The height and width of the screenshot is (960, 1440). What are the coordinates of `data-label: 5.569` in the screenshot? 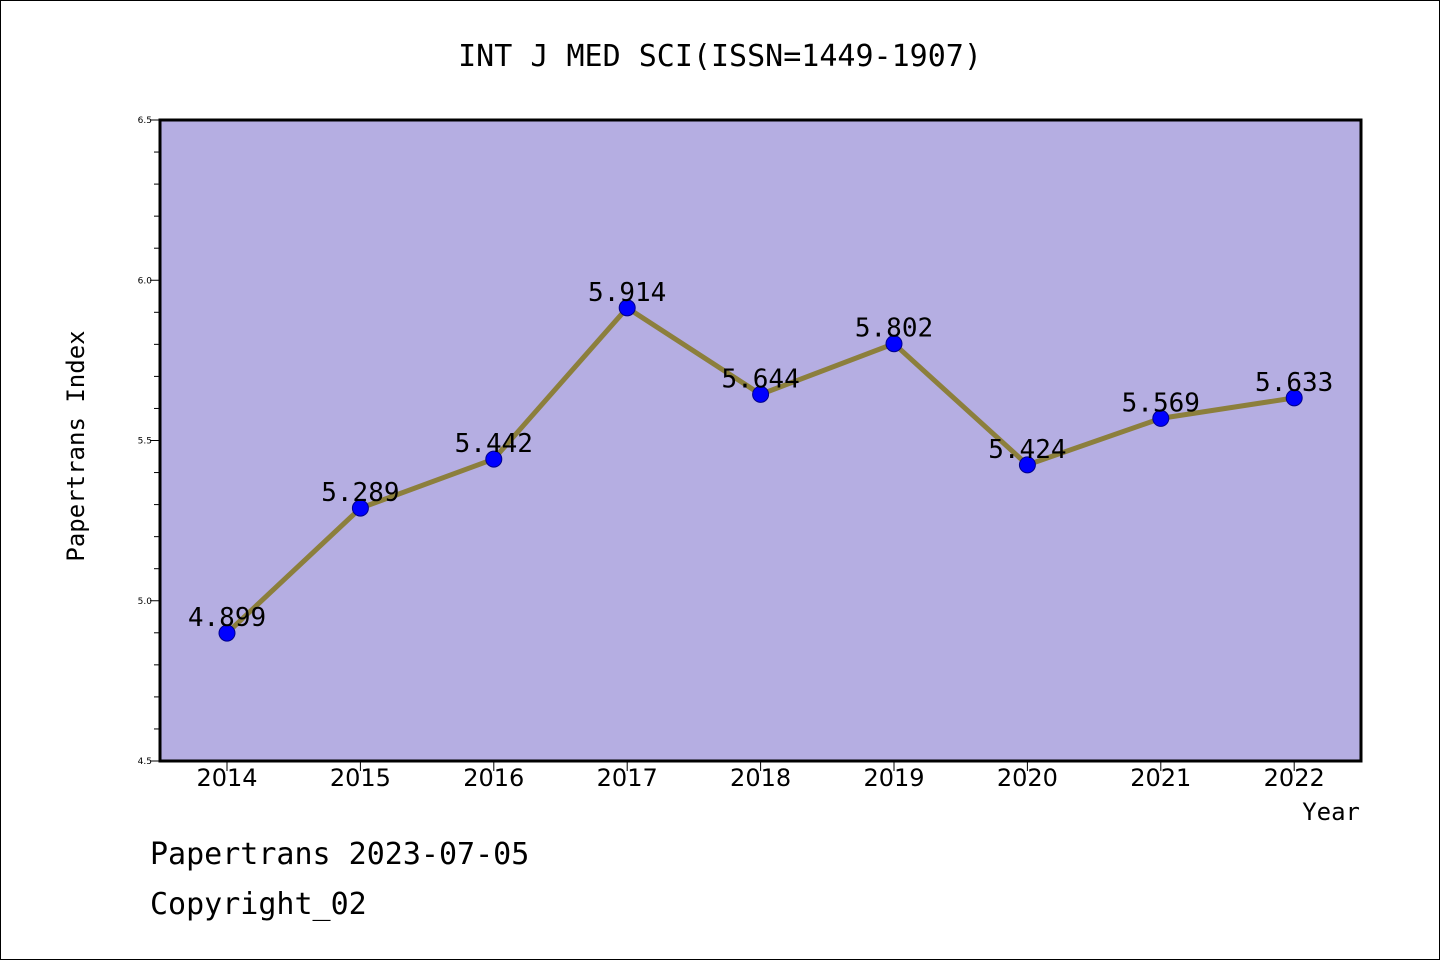 It's located at (1161, 403).